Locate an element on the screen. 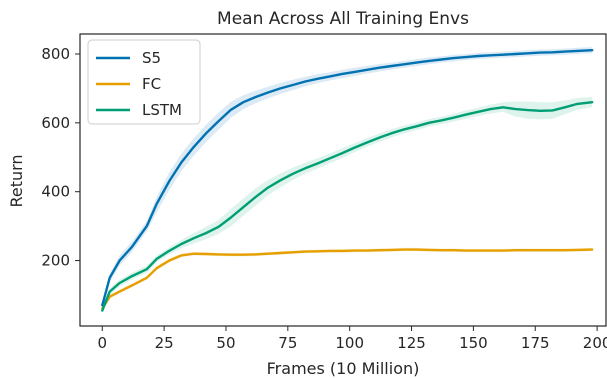 The image size is (607, 378). x-tick-label: 0 is located at coordinates (102, 343).